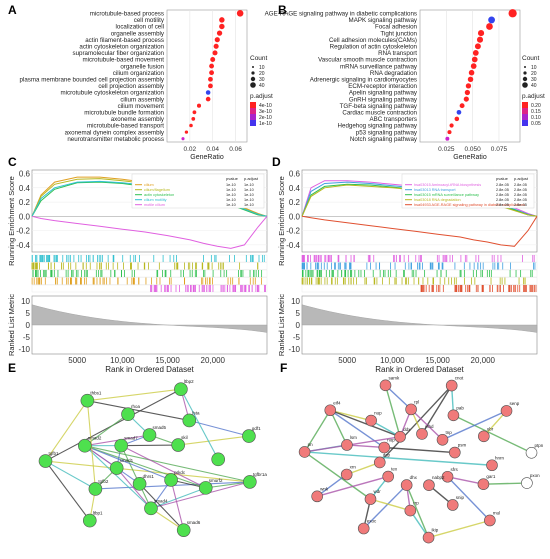 Image resolution: width=550 pixels, height=559 pixels. Describe the element at coordinates (283, 368) in the screenshot. I see `panel-letter-f: F` at that location.